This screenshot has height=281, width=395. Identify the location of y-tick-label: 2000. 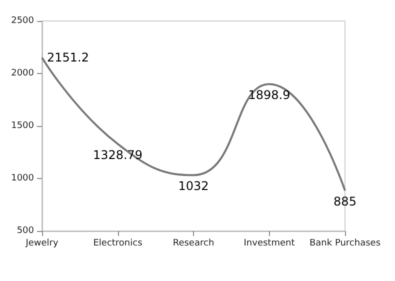
(22, 73).